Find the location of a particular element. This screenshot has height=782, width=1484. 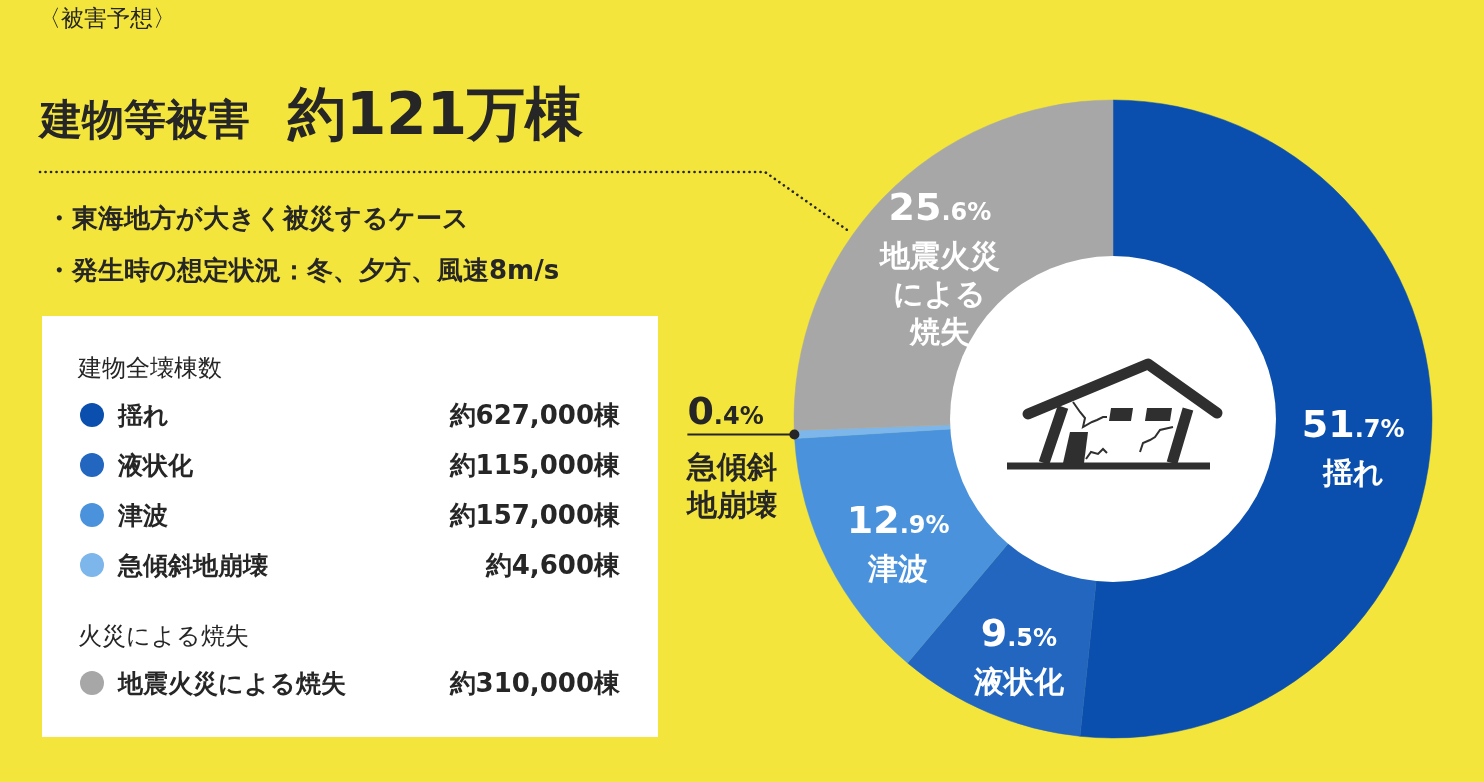

slice-label: 地震火災による焼失 is located at coordinates (938, 293).